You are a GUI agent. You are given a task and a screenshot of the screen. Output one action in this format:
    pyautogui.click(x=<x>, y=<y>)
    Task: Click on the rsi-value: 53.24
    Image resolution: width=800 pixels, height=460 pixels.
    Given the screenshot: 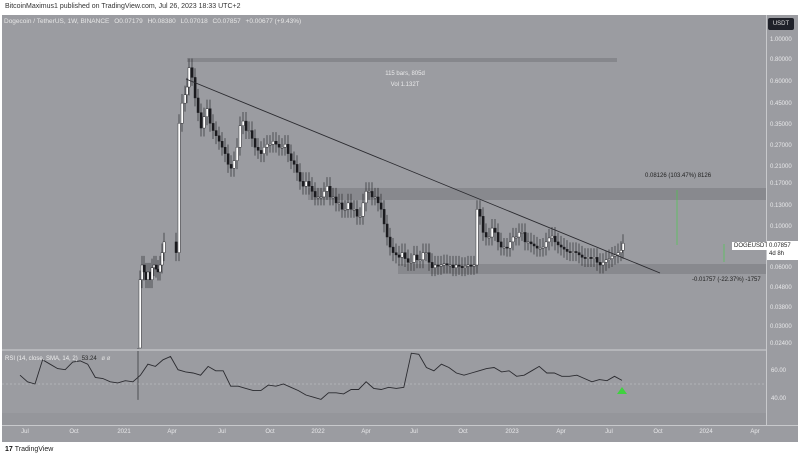 What is the action you would take?
    pyautogui.click(x=89, y=359)
    